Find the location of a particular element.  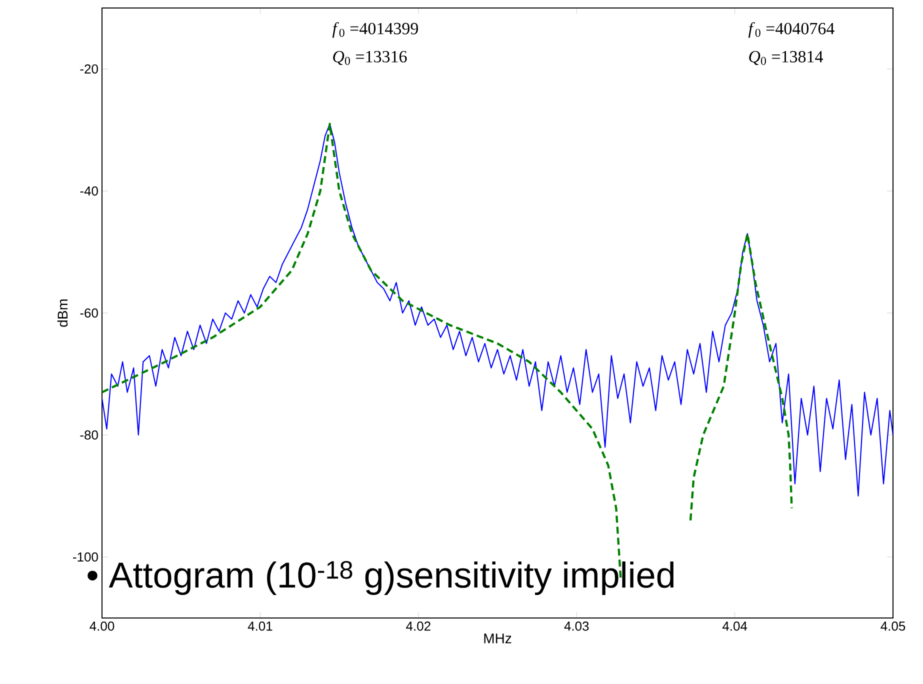

x-tick-label: 4.02 is located at coordinates (418, 626).